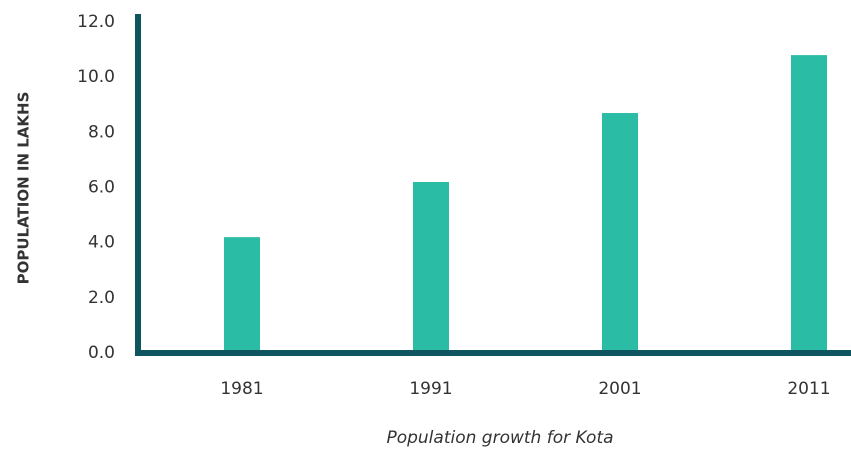 Image resolution: width=851 pixels, height=450 pixels. I want to click on x-tick-label: 1981, so click(241, 389).